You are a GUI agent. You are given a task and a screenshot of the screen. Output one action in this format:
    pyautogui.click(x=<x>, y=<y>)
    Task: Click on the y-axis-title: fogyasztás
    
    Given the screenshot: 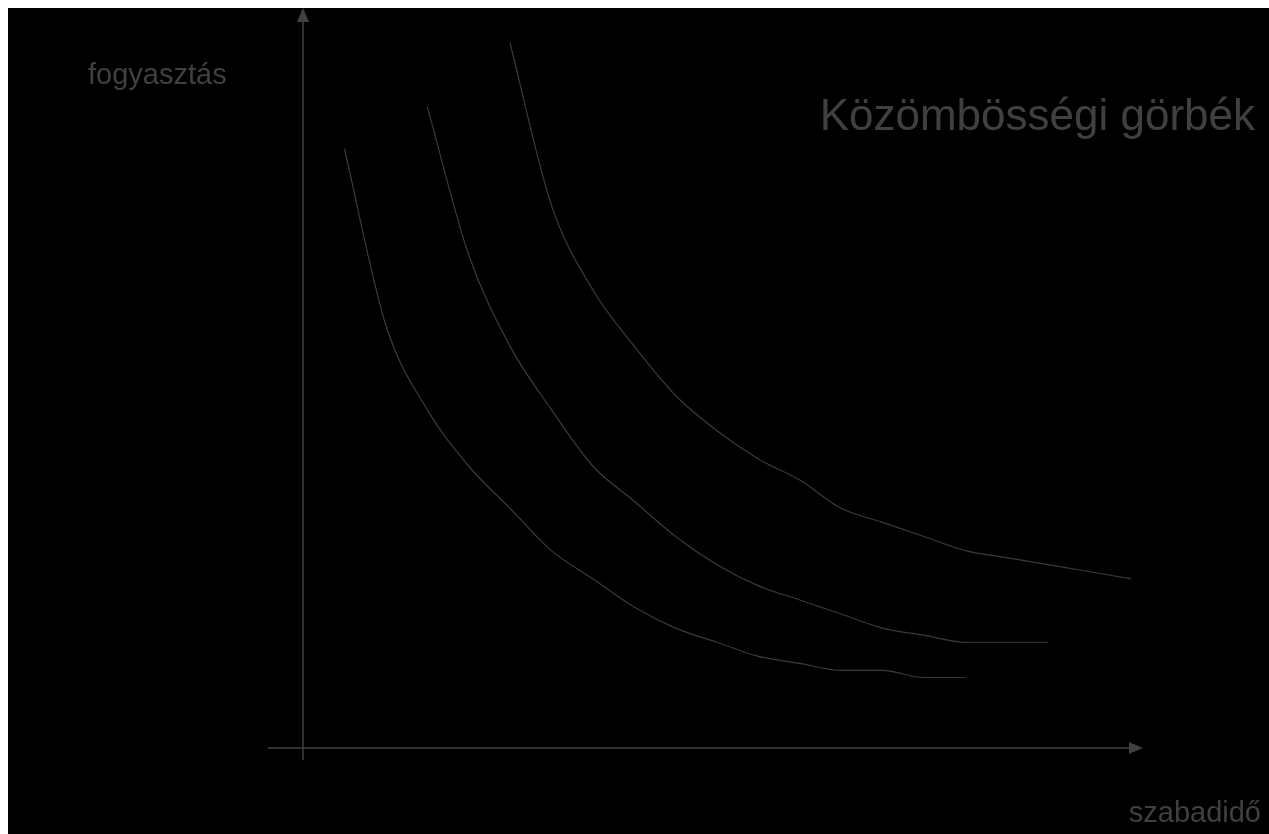 What is the action you would take?
    pyautogui.click(x=157, y=74)
    